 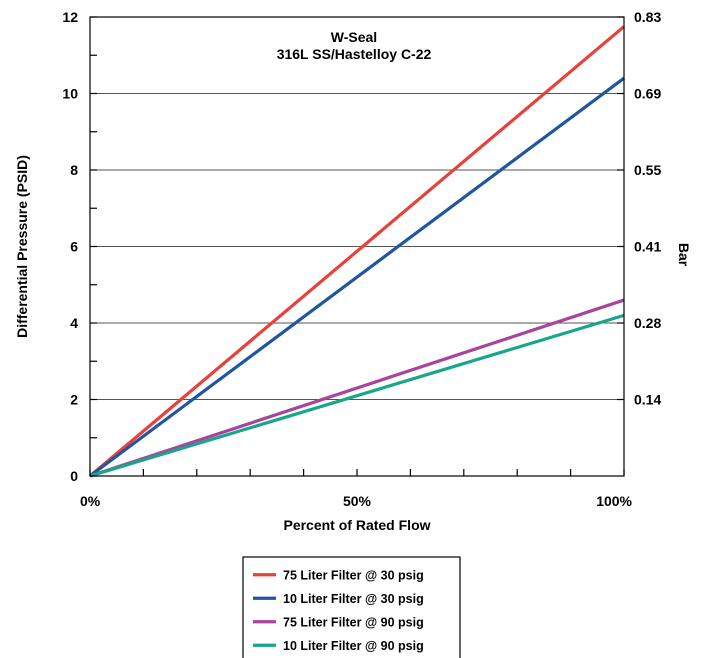 What do you see at coordinates (356, 525) in the screenshot?
I see `x-axis-title: Percent of Rated Flow` at bounding box center [356, 525].